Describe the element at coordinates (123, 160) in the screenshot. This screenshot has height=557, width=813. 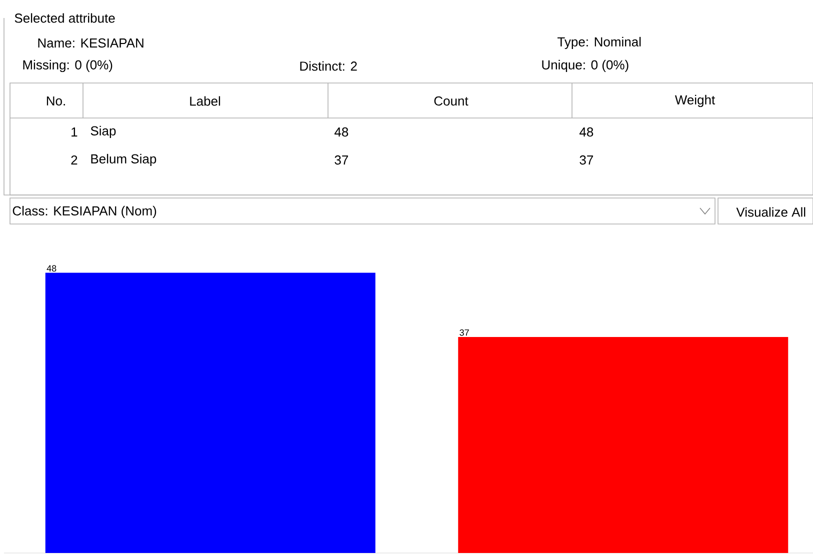
I see `text: Belum Siap` at that location.